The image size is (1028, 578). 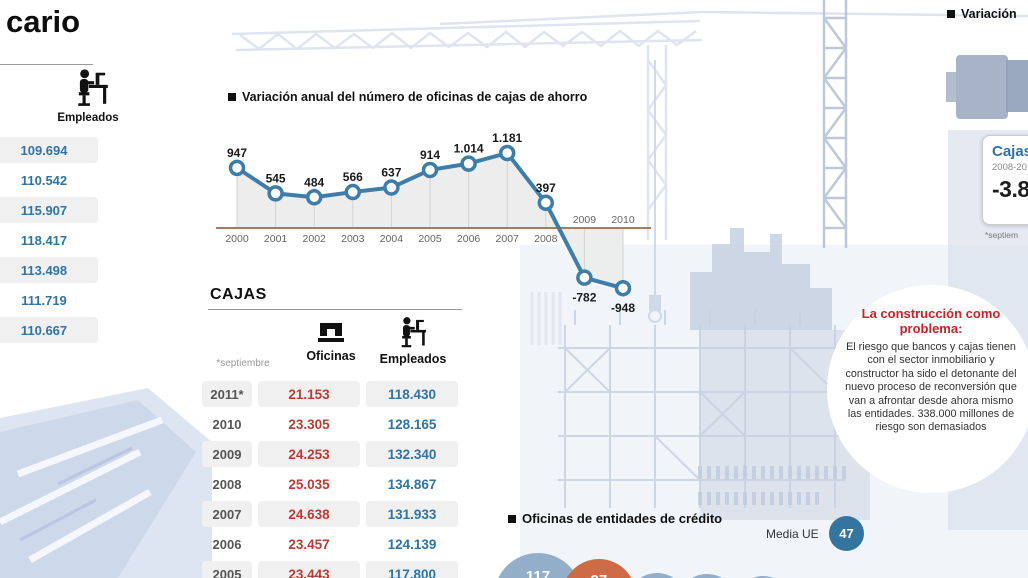 What do you see at coordinates (623, 220) in the screenshot?
I see `chart-year-tick-label: 2010` at bounding box center [623, 220].